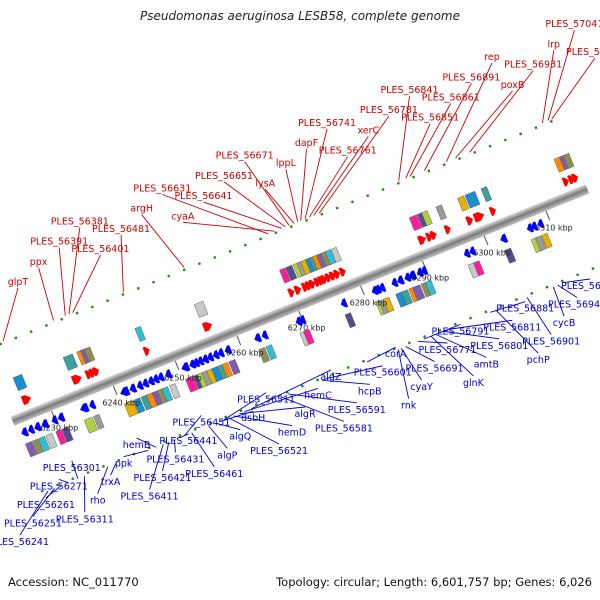 Image resolution: width=600 pixels, height=600 pixels. What do you see at coordinates (100, 249) in the screenshot?
I see `gene-label-ples-56401: PLES_56401` at bounding box center [100, 249].